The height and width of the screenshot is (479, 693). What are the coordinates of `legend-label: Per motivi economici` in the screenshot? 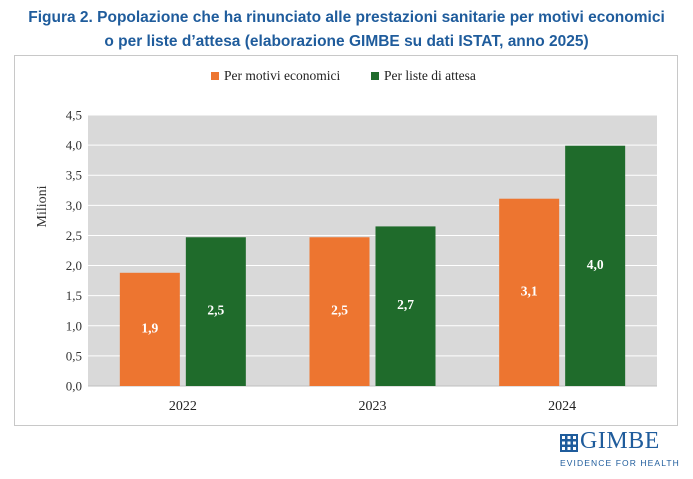 It's located at (282, 75).